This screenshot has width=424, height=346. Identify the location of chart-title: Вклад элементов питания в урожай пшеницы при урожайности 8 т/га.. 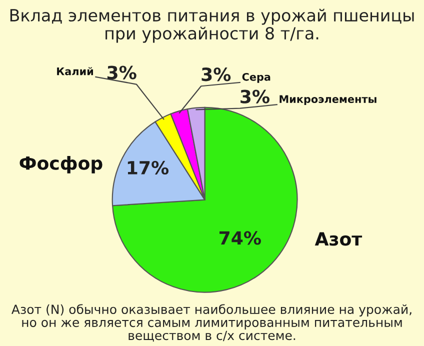
(212, 25).